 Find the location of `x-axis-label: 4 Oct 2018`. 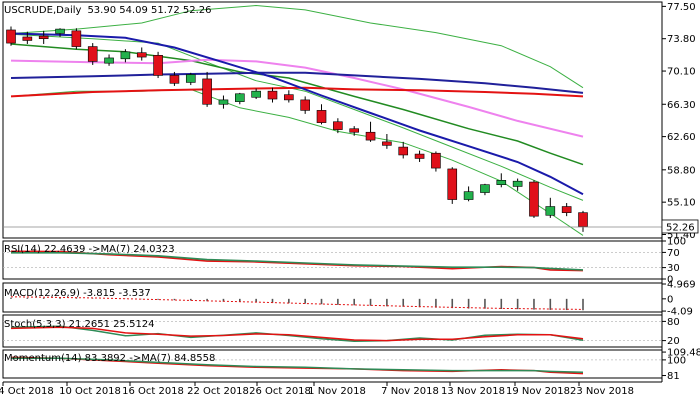

x-axis-label: 4 Oct 2018 is located at coordinates (27, 391).